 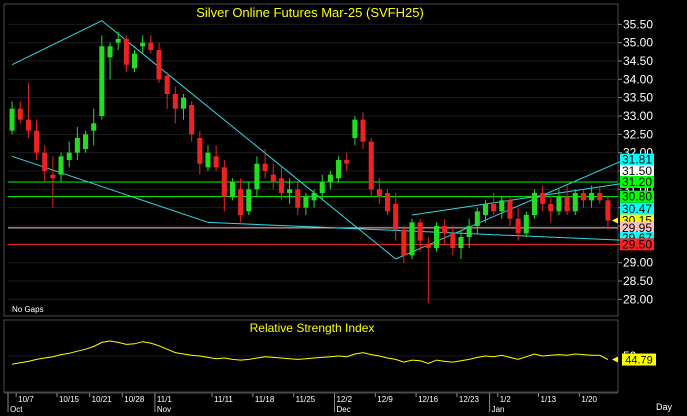 I want to click on x-tick-label: 10/7, so click(x=26, y=399).